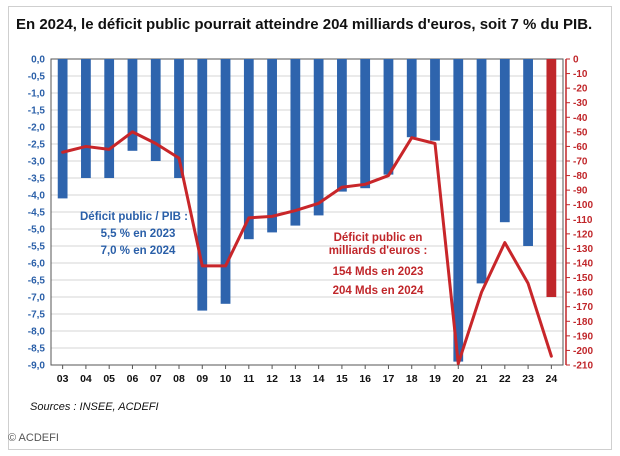 The image size is (620, 456). I want to click on x-tick-label: 08, so click(179, 379).